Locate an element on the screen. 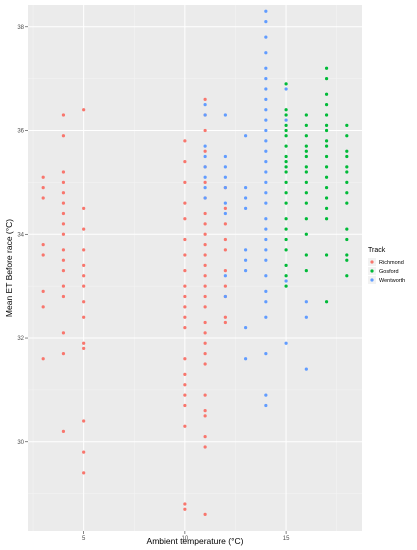  legend-label-richmond: Richmond is located at coordinates (391, 263).